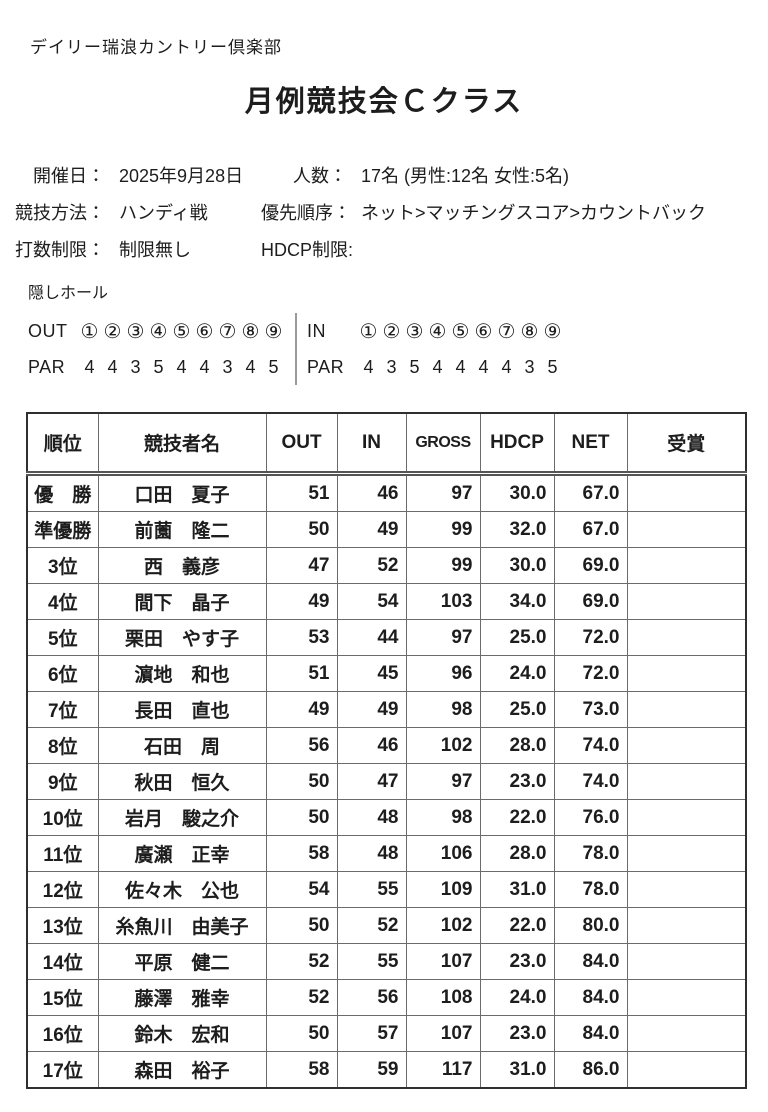  Describe the element at coordinates (48, 330) in the screenshot. I see `out-label: OUT` at that location.